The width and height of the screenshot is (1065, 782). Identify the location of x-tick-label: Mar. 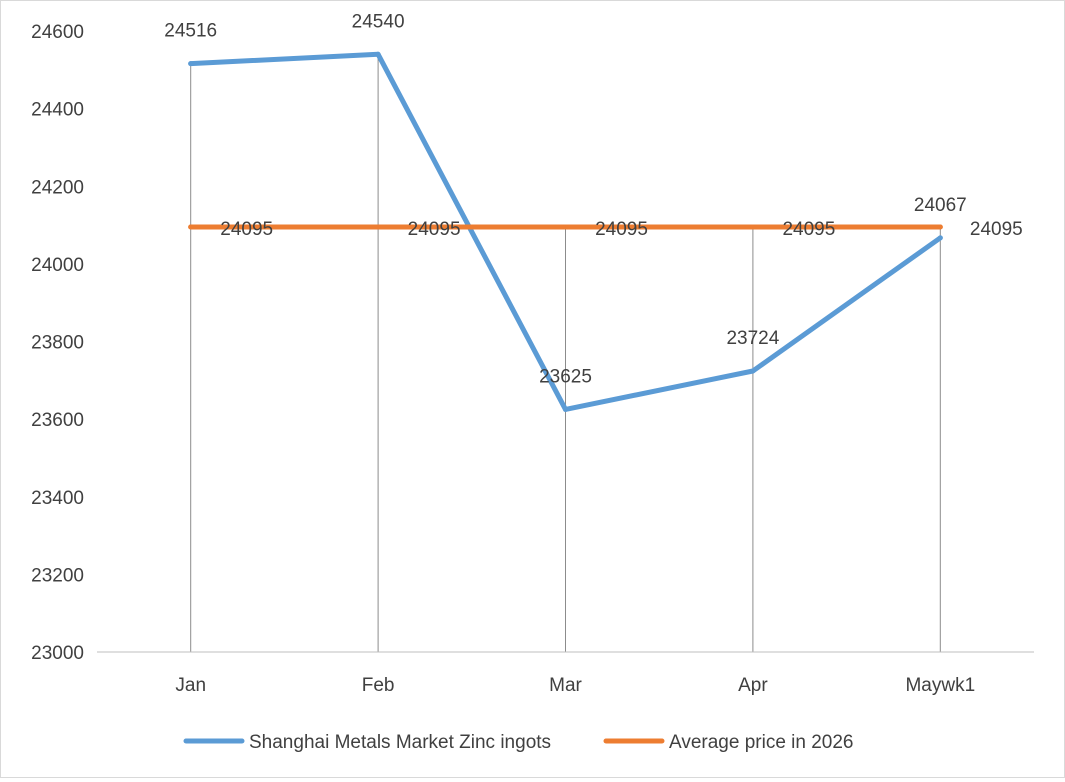
(565, 685).